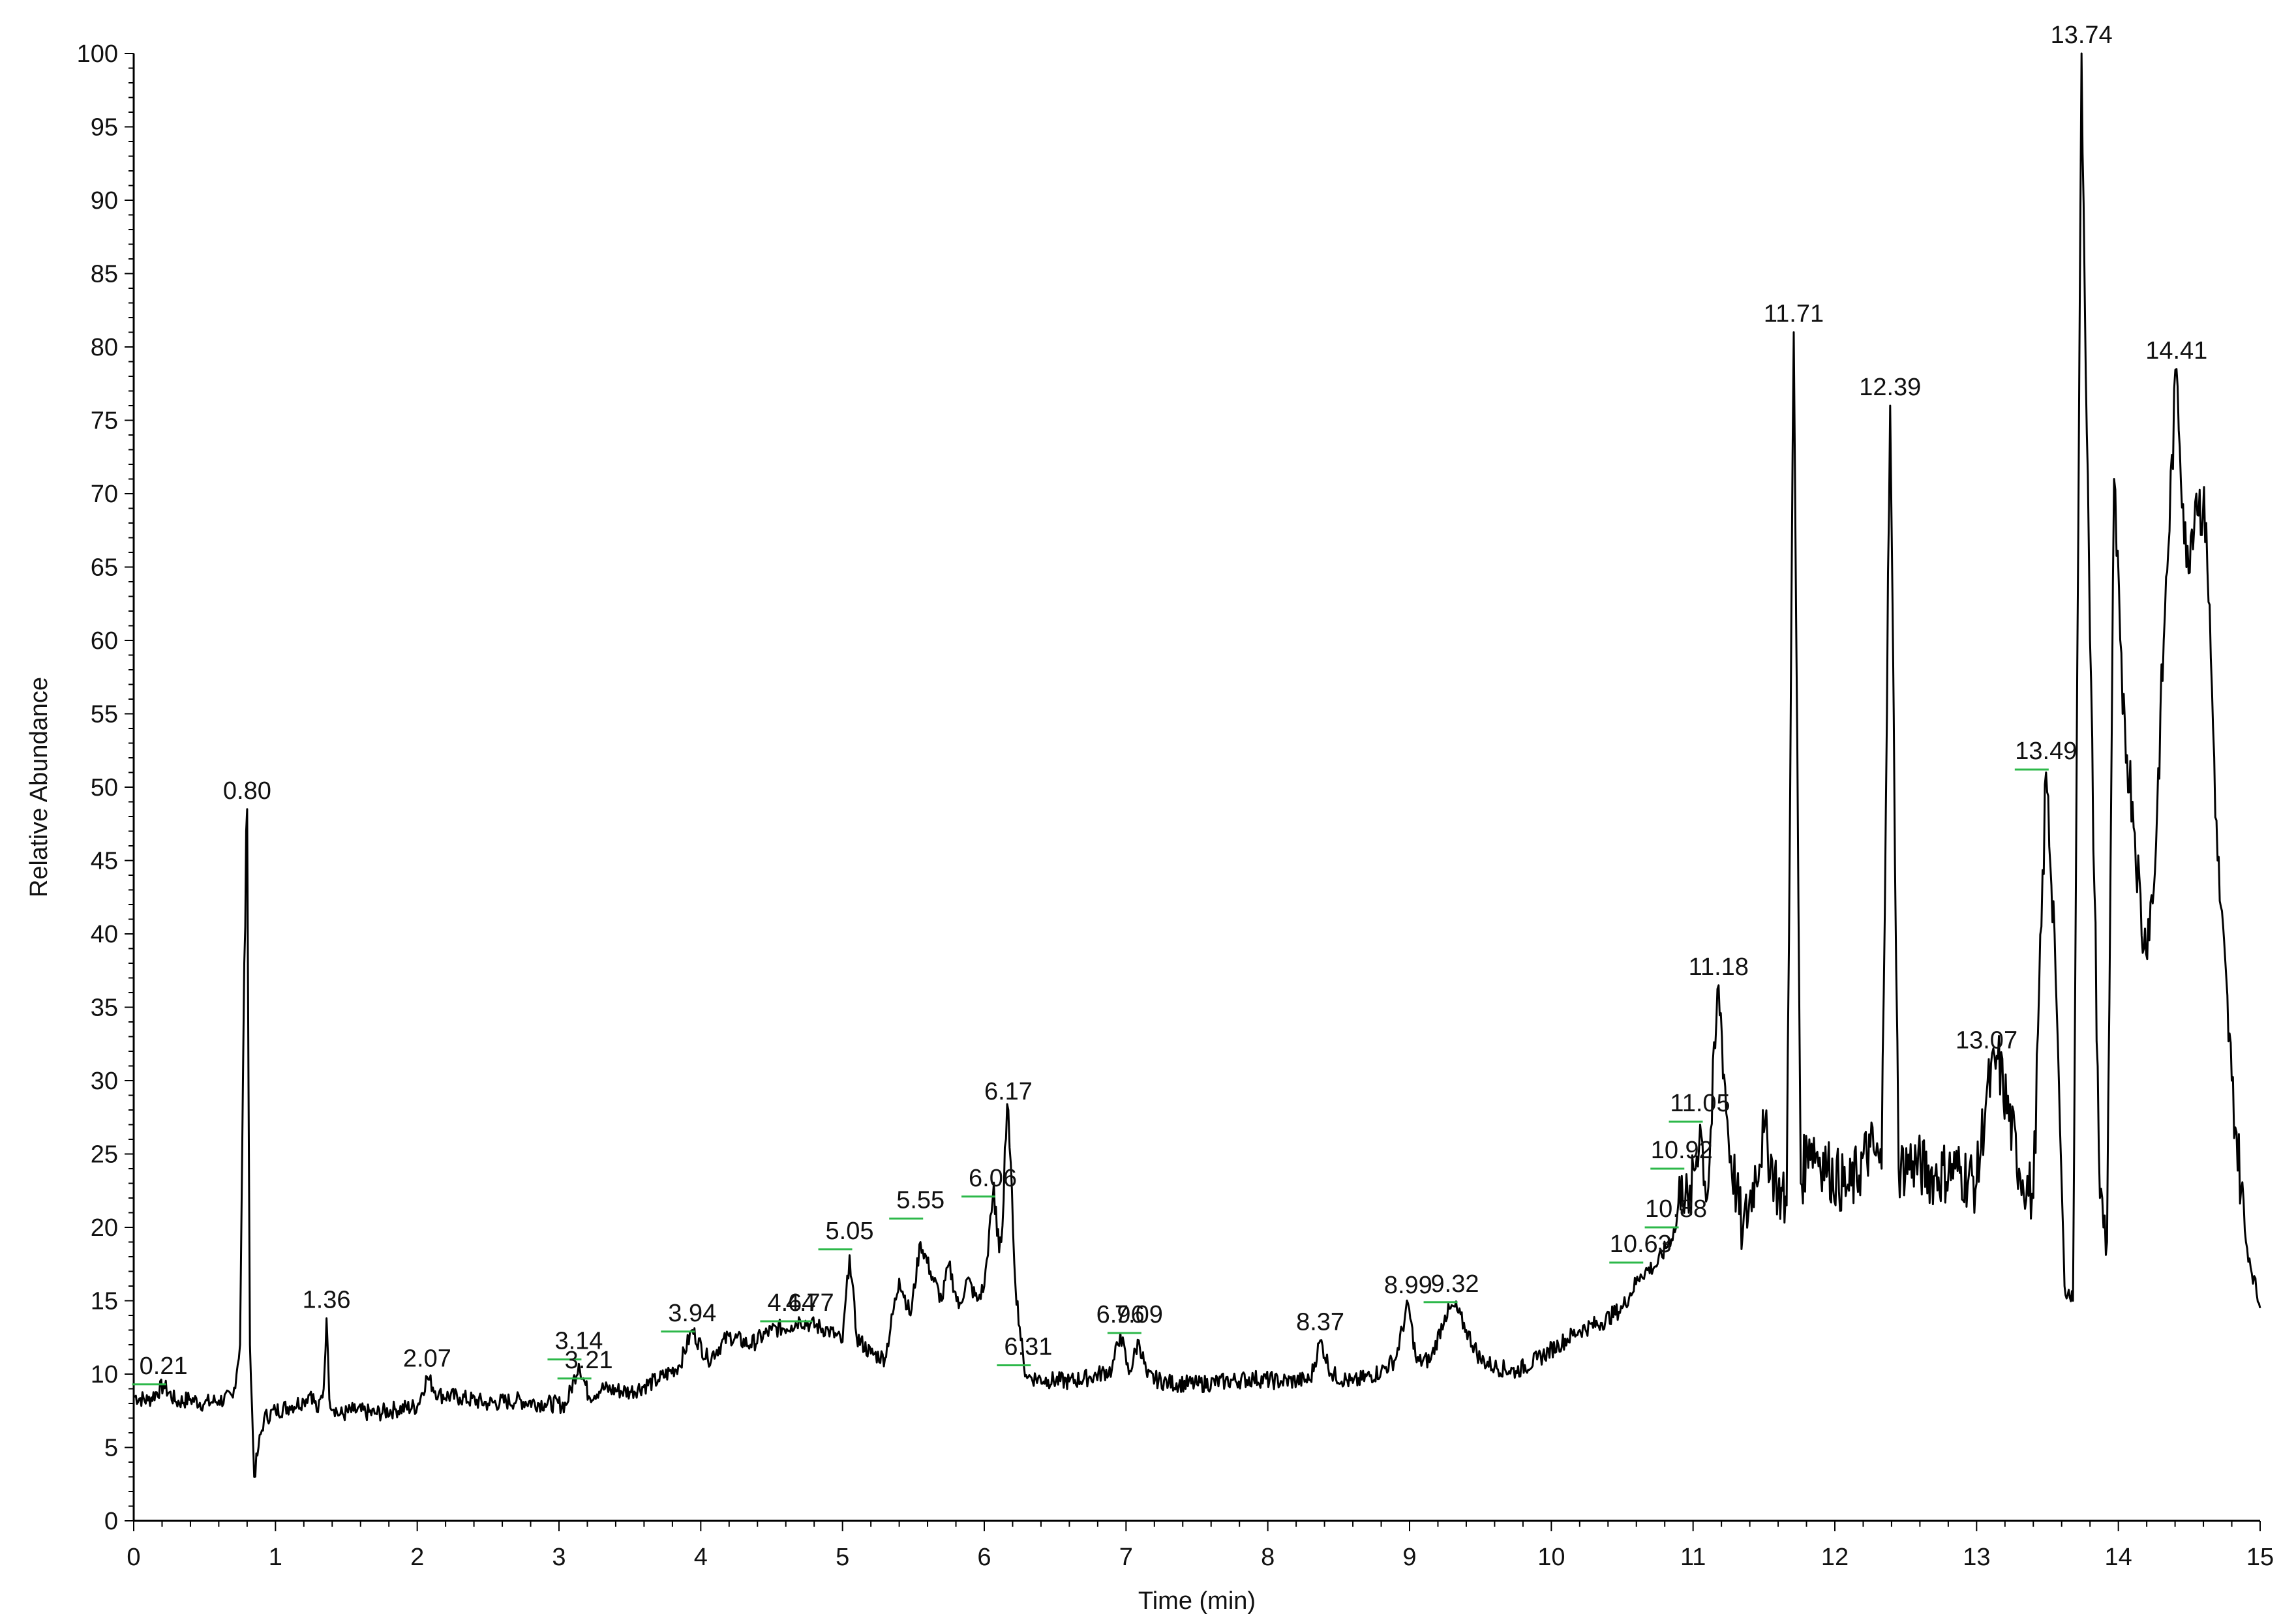 The height and width of the screenshot is (1618, 2296). Describe the element at coordinates (993, 1178) in the screenshot. I see `peak-label: 6.06` at that location.